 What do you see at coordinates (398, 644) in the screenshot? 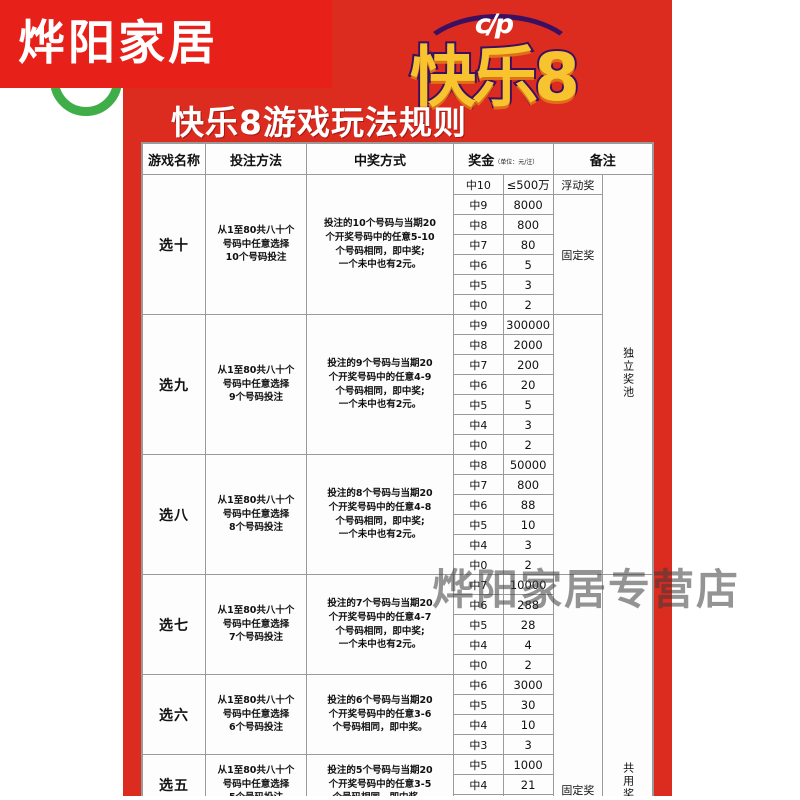
I see `table-row: 中4 4` at bounding box center [398, 644].